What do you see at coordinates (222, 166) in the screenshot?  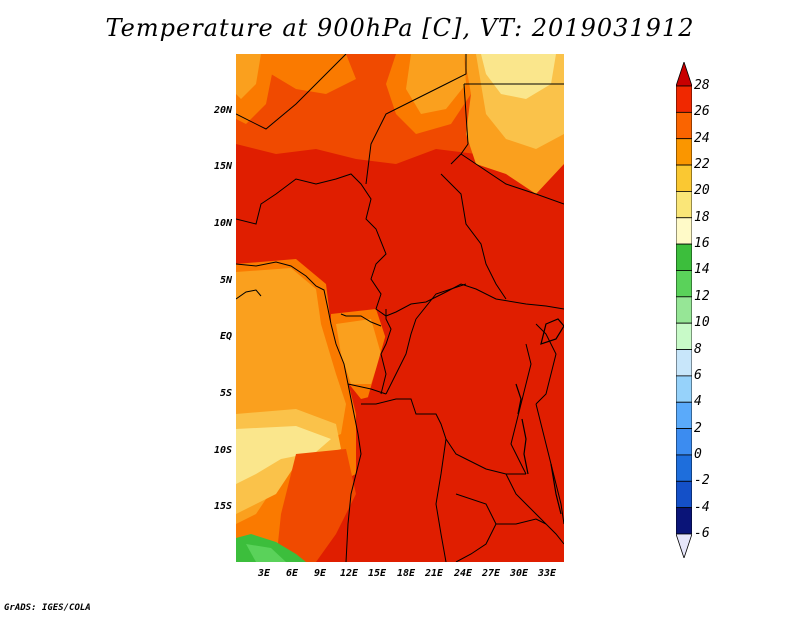 I see `lat-label-15n: 15N` at bounding box center [222, 166].